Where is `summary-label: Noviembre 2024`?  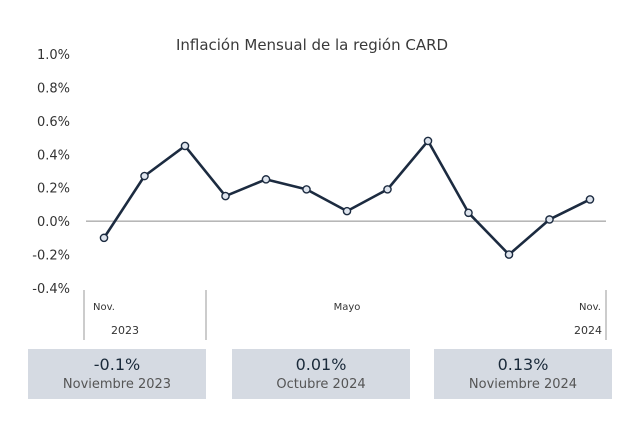 summary-label: Noviembre 2024 is located at coordinates (523, 384).